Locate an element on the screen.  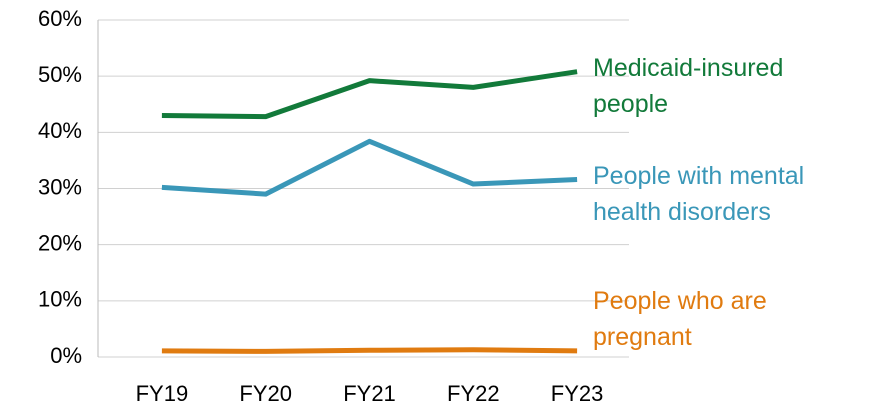
y-tick-label: 30% is located at coordinates (60, 186).